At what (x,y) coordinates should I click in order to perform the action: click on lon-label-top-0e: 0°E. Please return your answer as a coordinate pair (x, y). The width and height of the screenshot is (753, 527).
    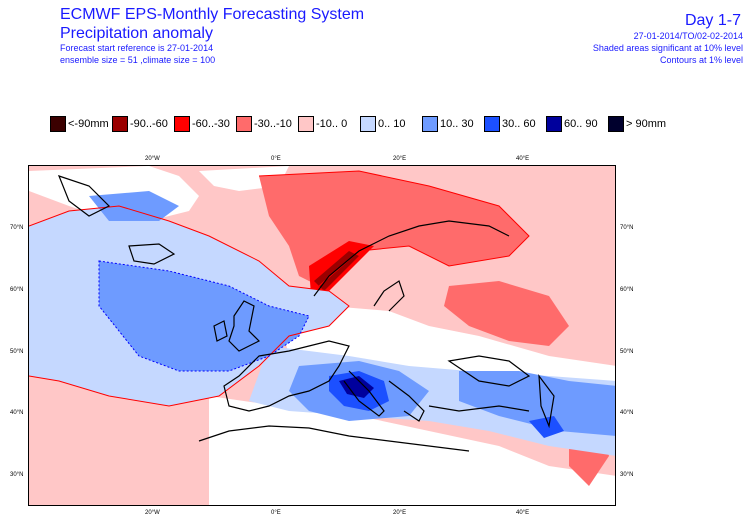
    Looking at the image, I should click on (276, 159).